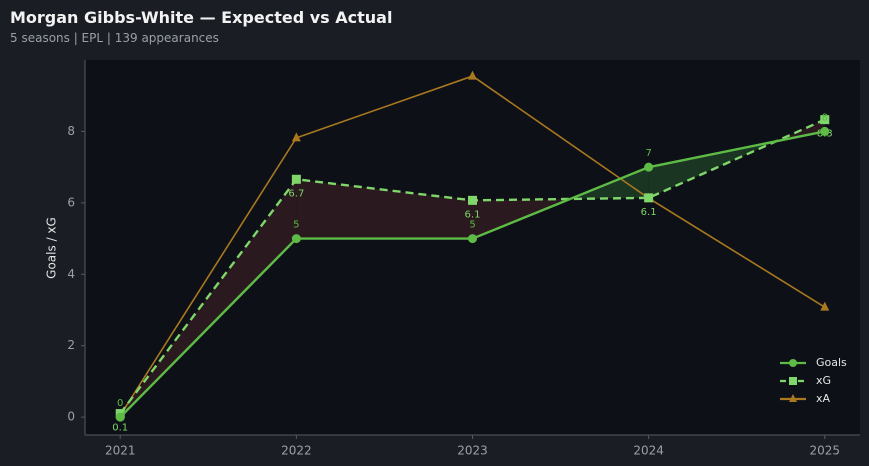 The image size is (869, 466). Describe the element at coordinates (71, 202) in the screenshot. I see `y-tick-label: 6` at that location.